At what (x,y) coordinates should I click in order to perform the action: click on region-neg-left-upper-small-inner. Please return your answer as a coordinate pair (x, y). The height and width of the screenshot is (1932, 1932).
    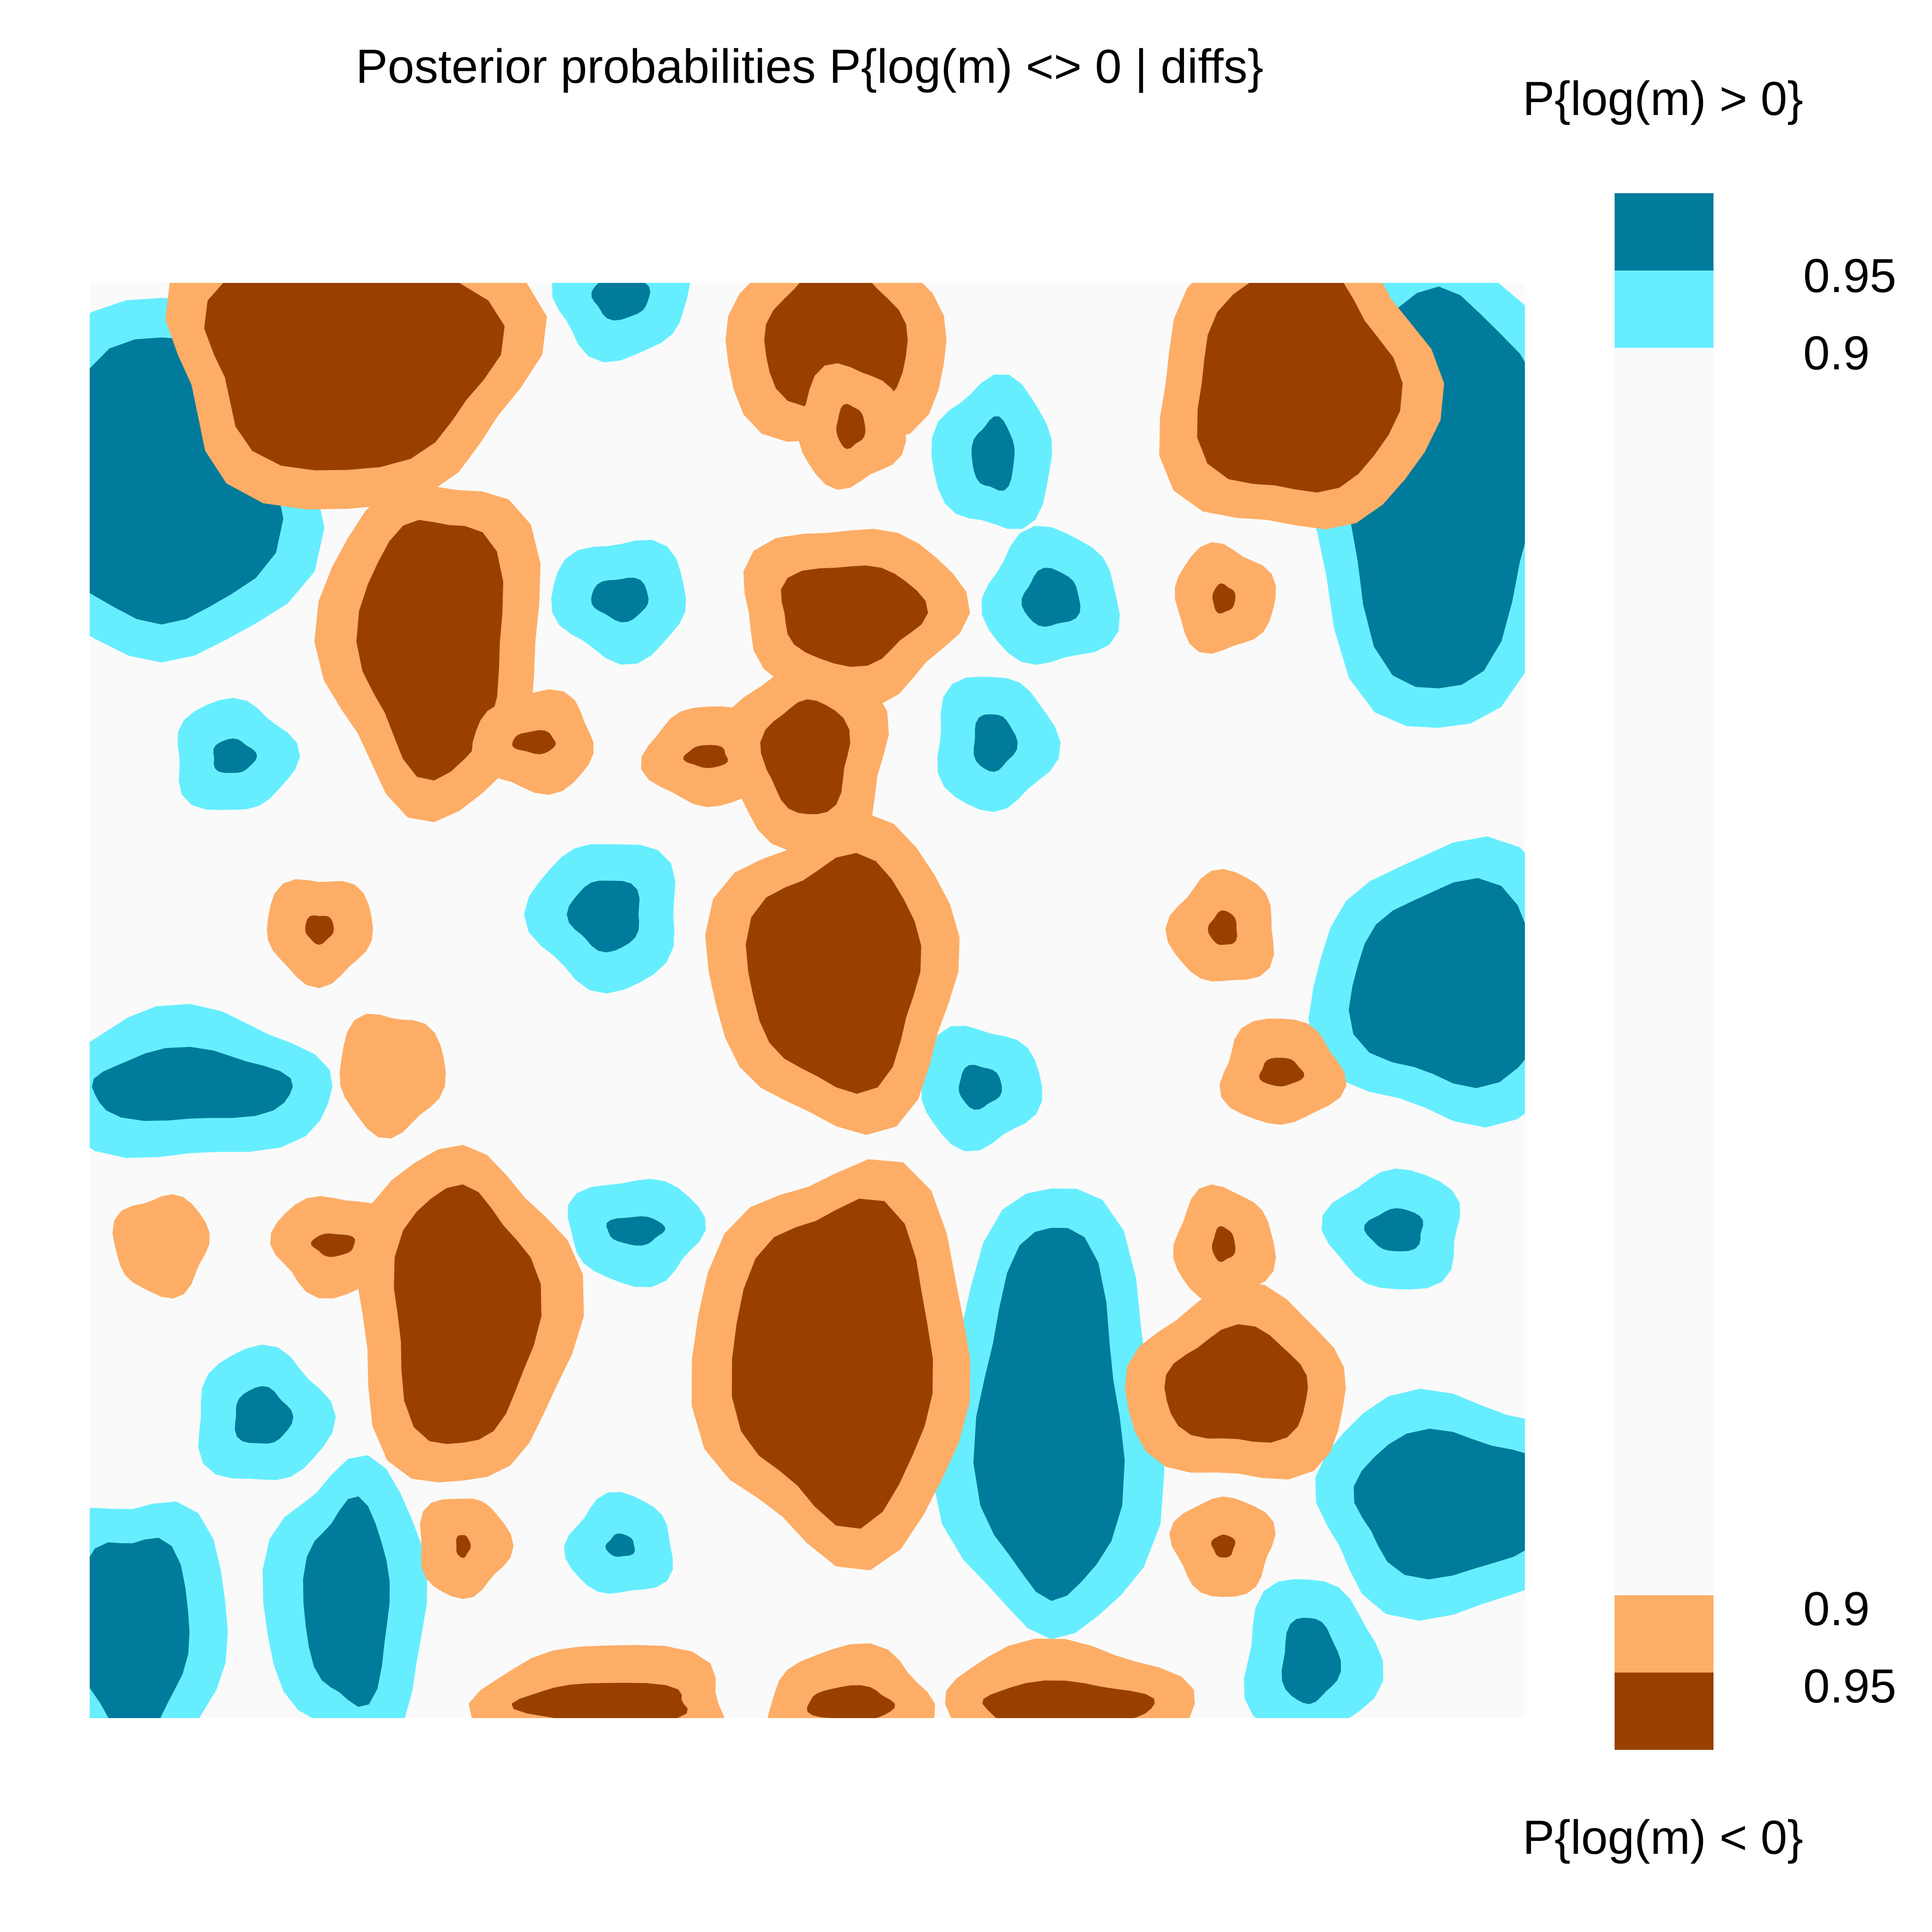
    Looking at the image, I should click on (534, 742).